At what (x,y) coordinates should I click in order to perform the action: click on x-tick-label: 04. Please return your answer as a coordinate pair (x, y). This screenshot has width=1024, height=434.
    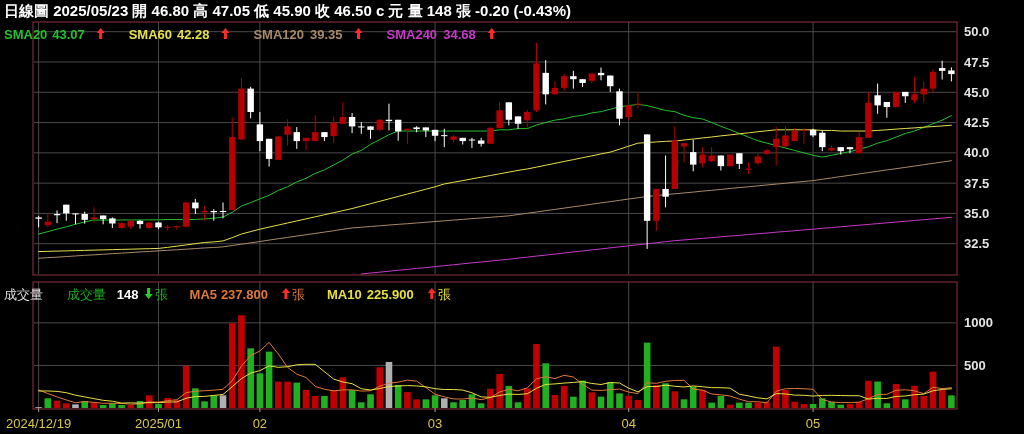
    Looking at the image, I should click on (628, 423).